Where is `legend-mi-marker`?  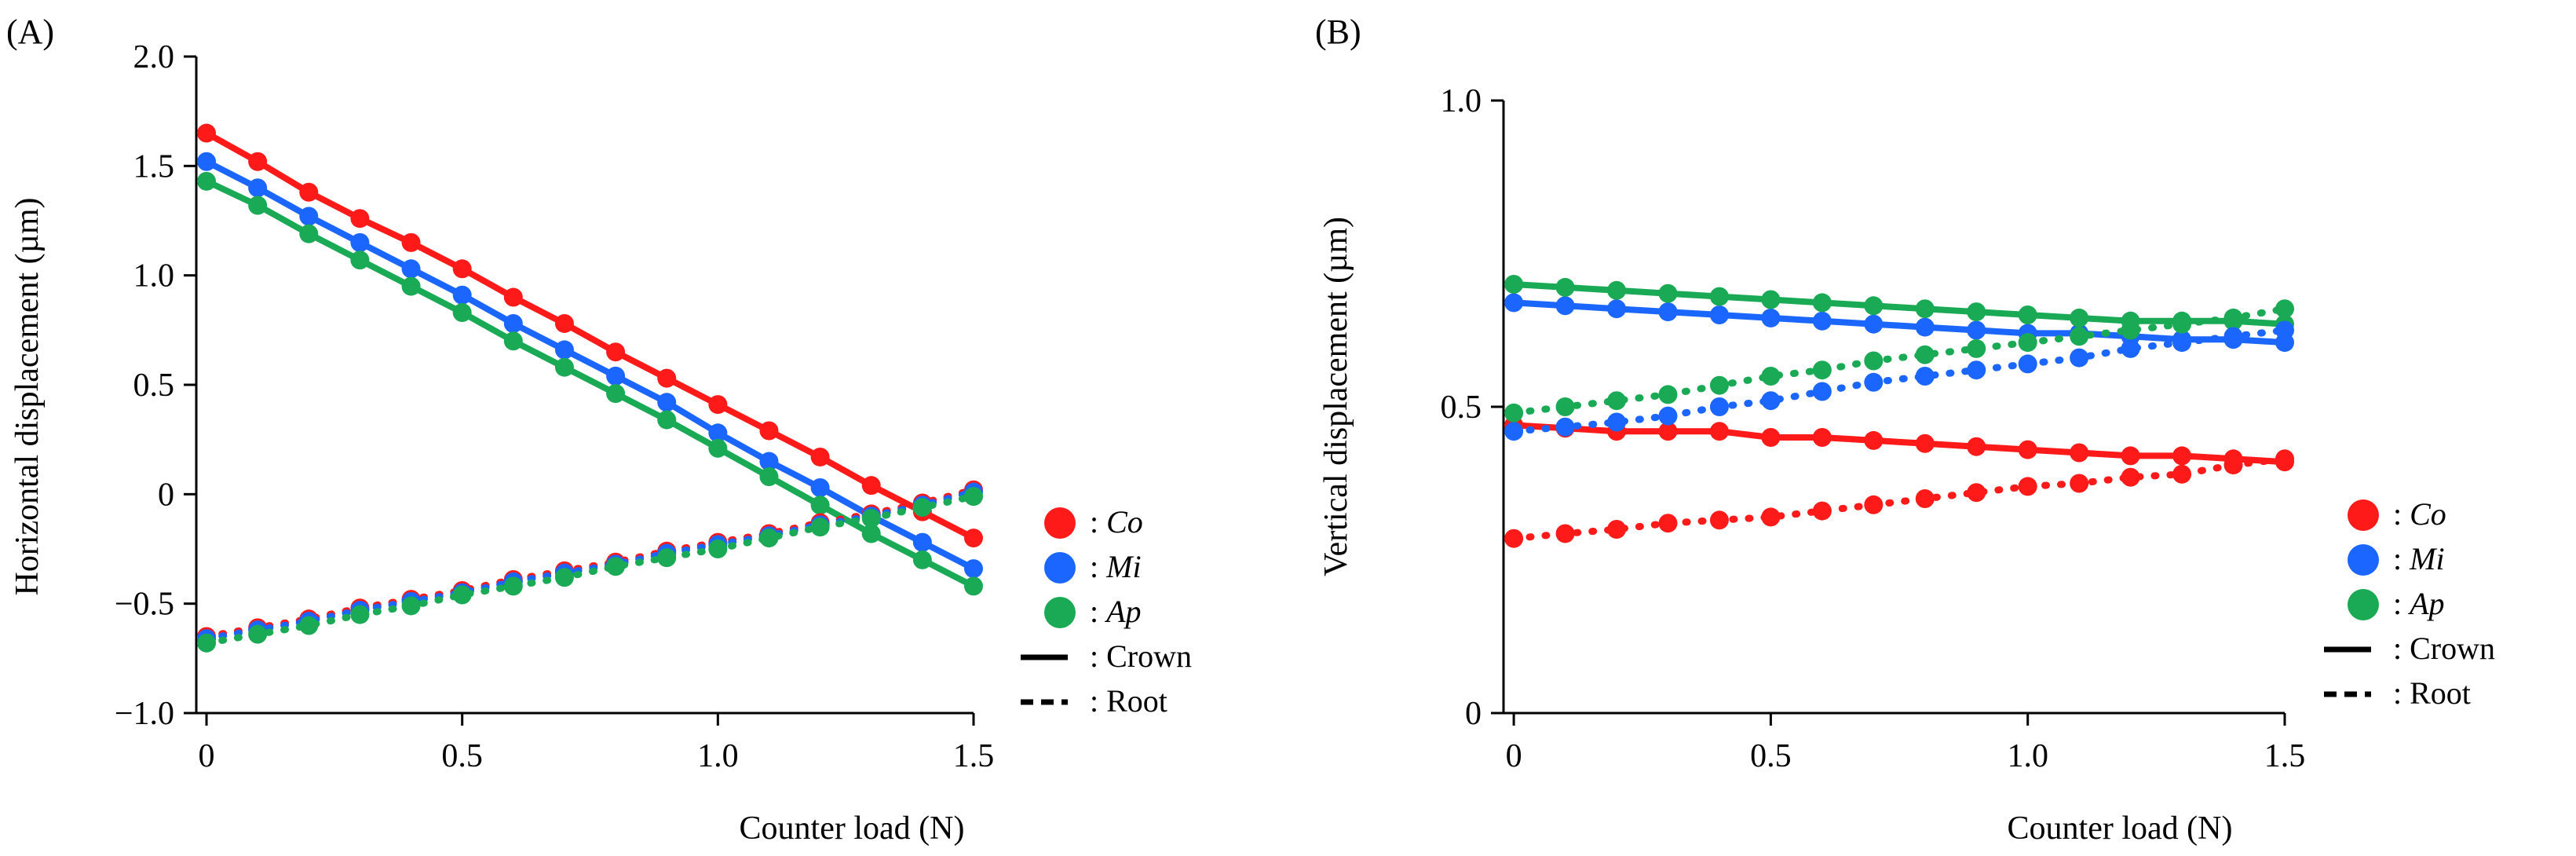 legend-mi-marker is located at coordinates (2364, 560).